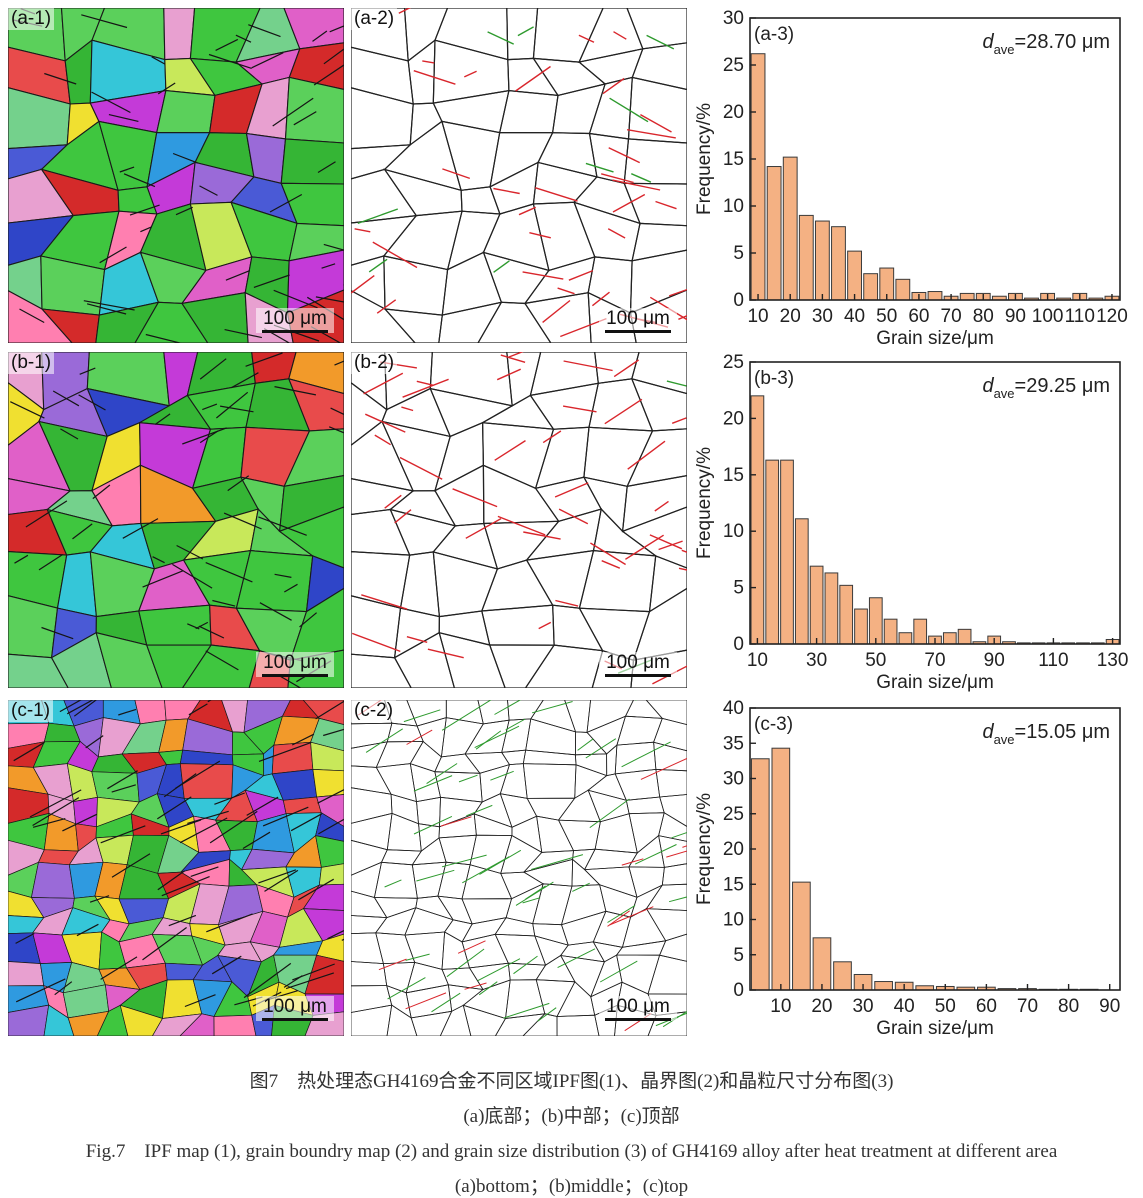 The height and width of the screenshot is (1198, 1143). I want to click on average-size-annotation: dave=15.05 μm, so click(1046, 734).